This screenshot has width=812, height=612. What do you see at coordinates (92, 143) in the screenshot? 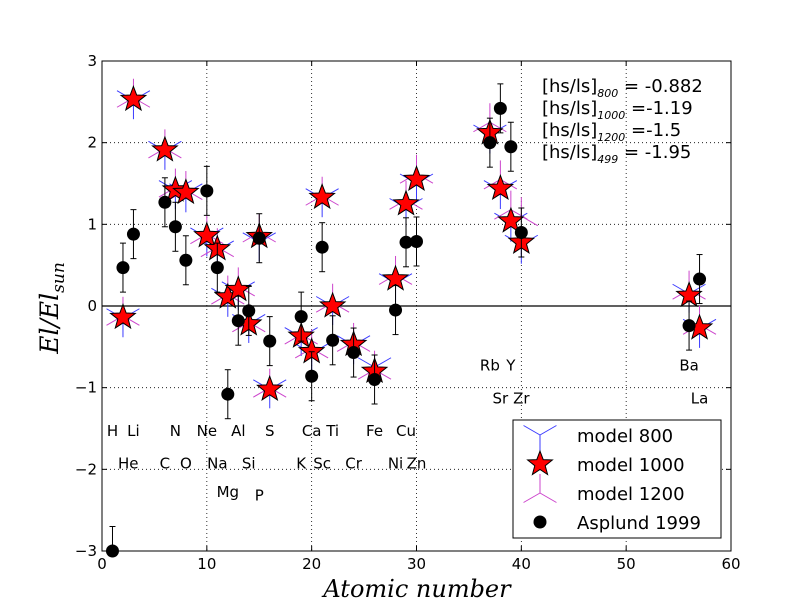
I see `y-tick-label: 2` at bounding box center [92, 143].